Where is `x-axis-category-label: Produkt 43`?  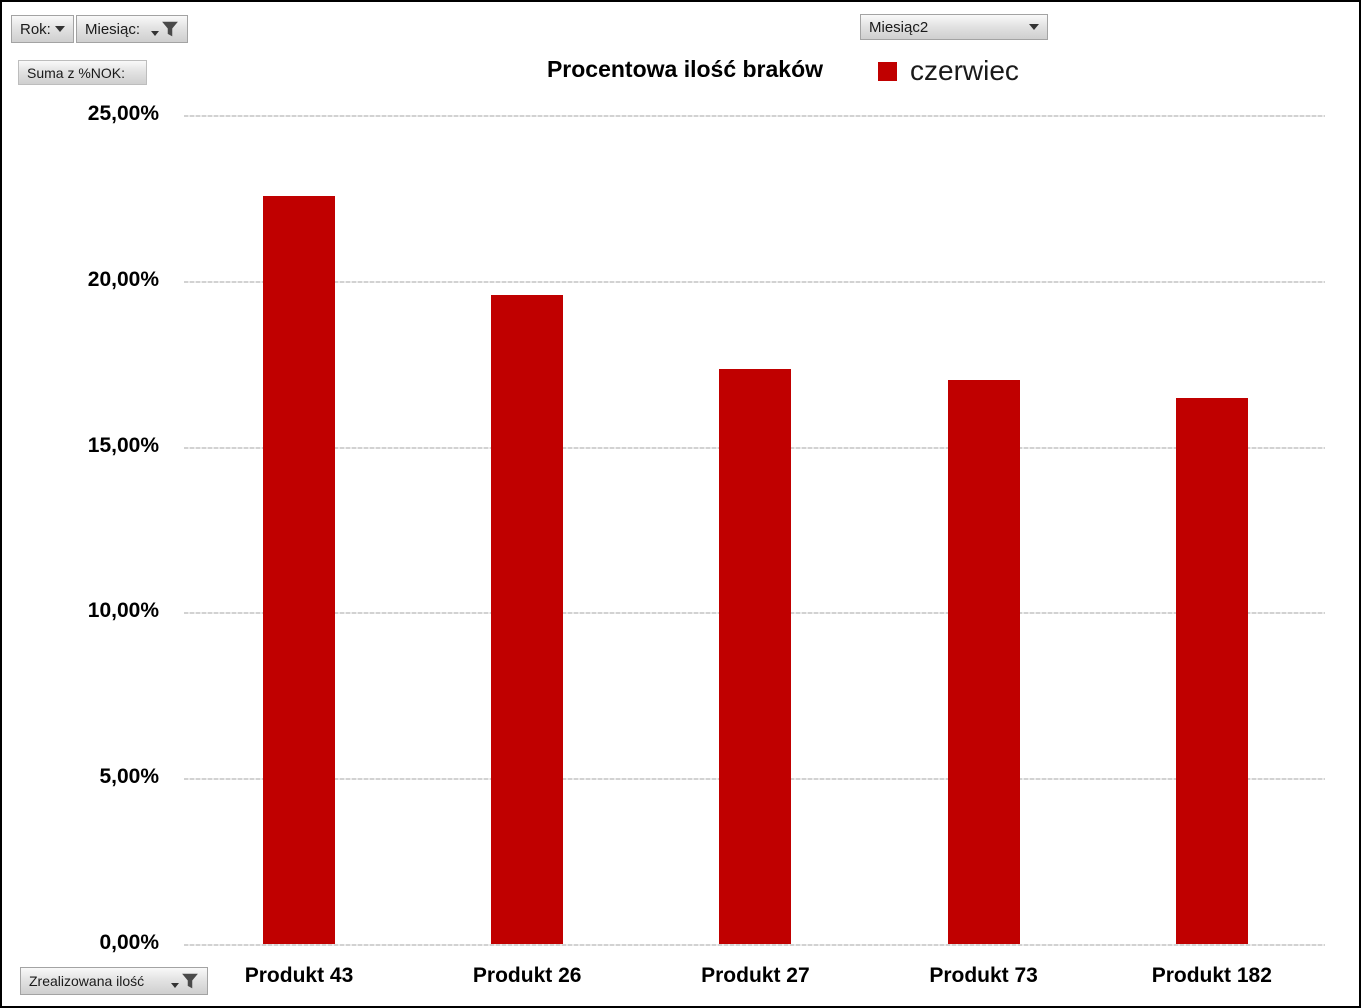
x-axis-category-label: Produkt 43 is located at coordinates (299, 975).